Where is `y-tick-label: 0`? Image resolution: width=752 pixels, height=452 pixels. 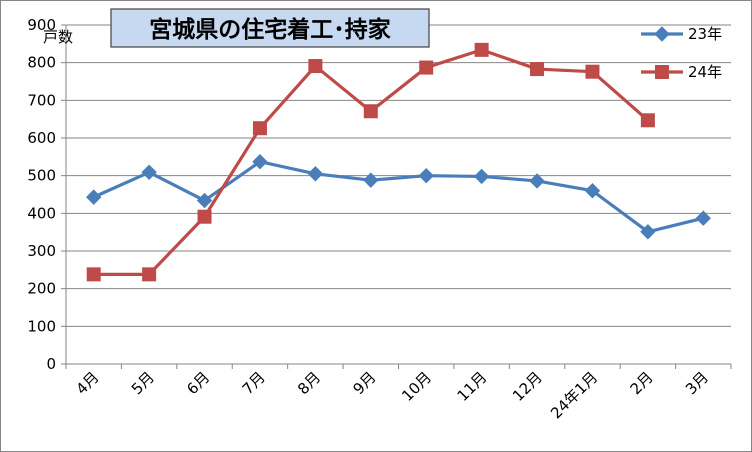 y-tick-label: 0 is located at coordinates (51, 364).